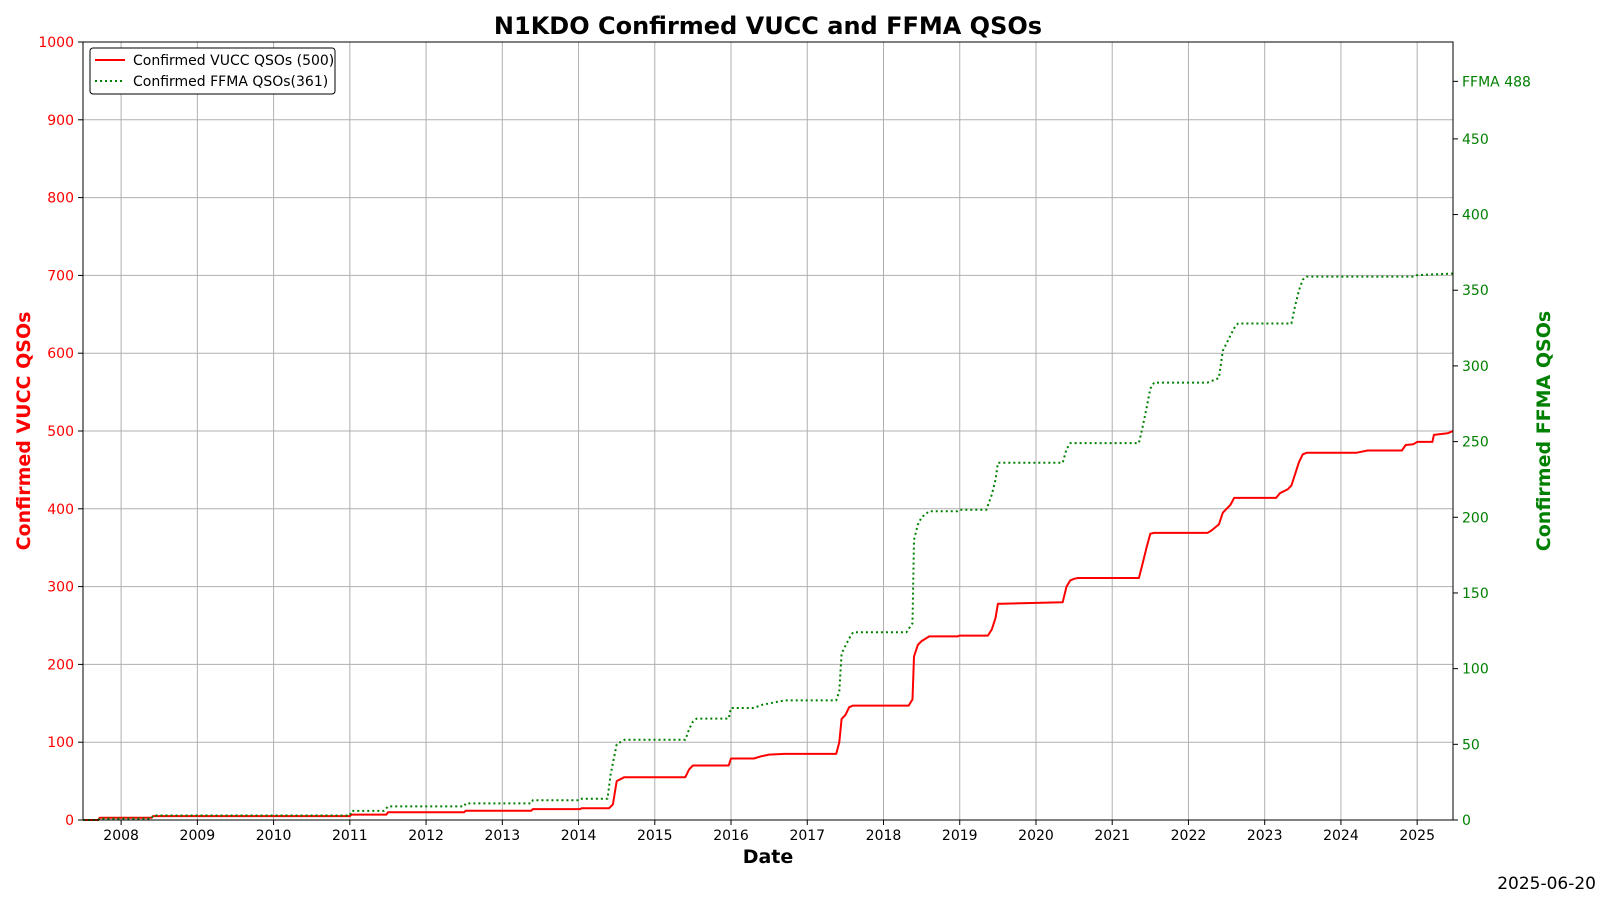 This screenshot has width=1600, height=904. Describe the element at coordinates (1112, 836) in the screenshot. I see `x-tick-label: 2021` at that location.